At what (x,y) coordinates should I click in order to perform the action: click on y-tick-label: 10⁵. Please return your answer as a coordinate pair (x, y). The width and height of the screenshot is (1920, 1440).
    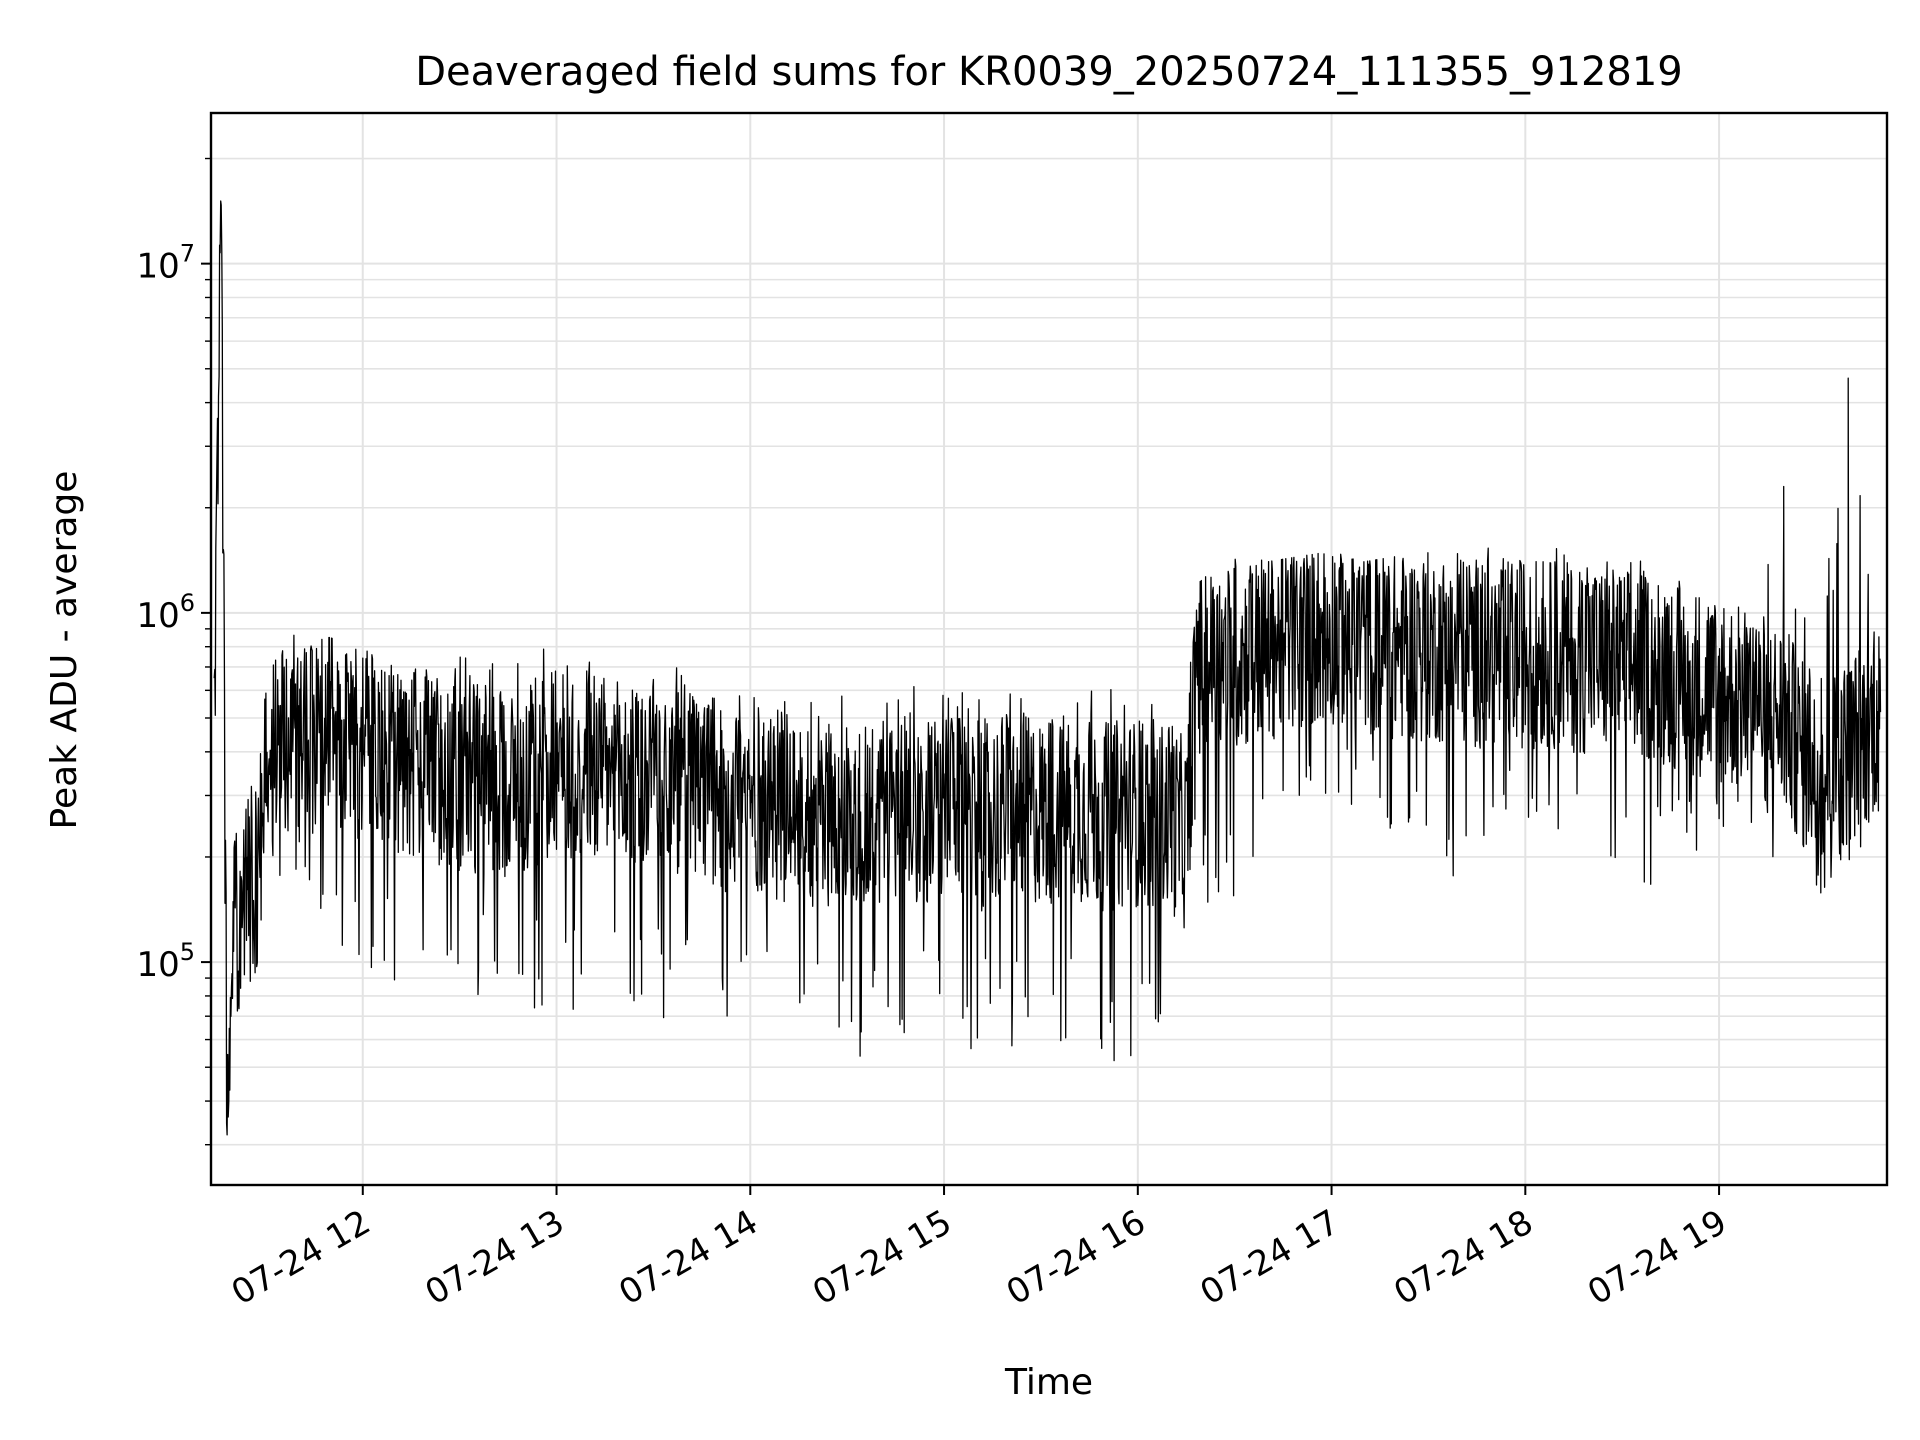
    Looking at the image, I should click on (165, 961).